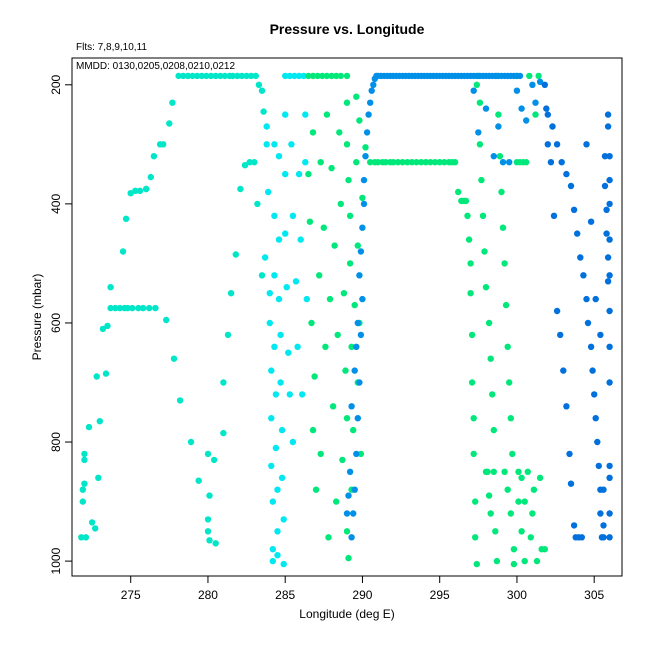 Image resolution: width=650 pixels, height=650 pixels. I want to click on y-tick-label: 800, so click(56, 442).